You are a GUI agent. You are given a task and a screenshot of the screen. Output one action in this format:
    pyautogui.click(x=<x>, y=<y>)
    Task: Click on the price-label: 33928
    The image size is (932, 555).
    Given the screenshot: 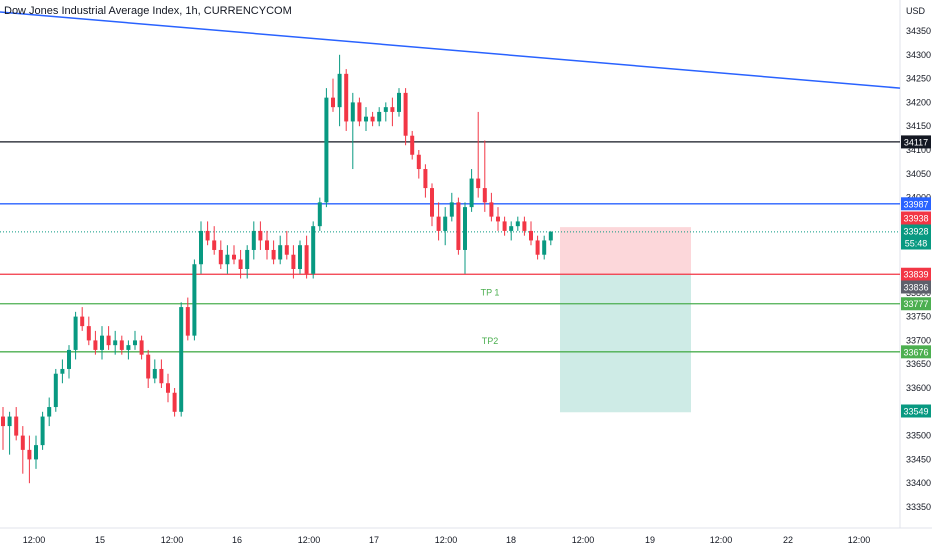 What is the action you would take?
    pyautogui.click(x=915, y=232)
    